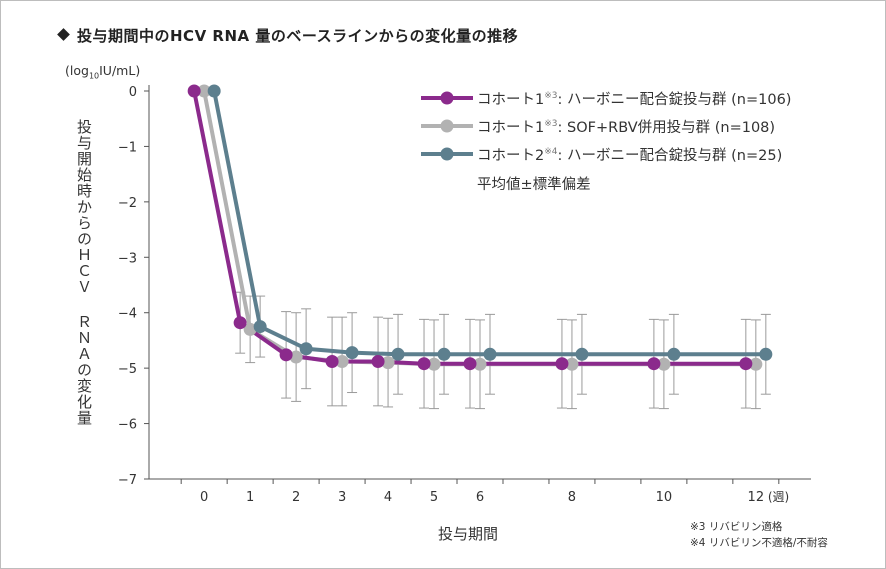 The width and height of the screenshot is (886, 569). Describe the element at coordinates (629, 155) in the screenshot. I see `legend-label: コホート2※4: ハーボニー配合錠投与群 (n=25)` at that location.